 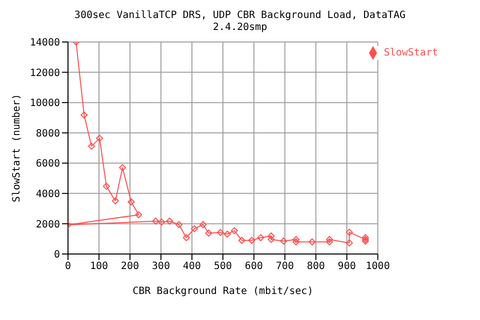 I want to click on y-tick-label: 8000, so click(x=48, y=134).